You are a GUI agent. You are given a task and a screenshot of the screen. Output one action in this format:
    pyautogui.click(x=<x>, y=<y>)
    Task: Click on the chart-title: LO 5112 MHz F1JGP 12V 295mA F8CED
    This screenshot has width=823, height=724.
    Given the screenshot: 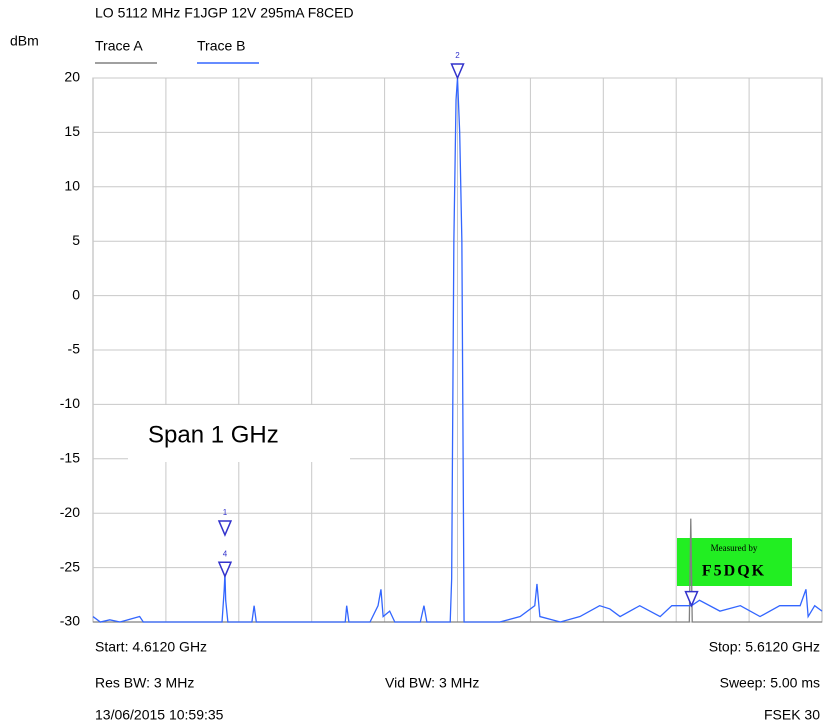 What is the action you would take?
    pyautogui.click(x=224, y=13)
    